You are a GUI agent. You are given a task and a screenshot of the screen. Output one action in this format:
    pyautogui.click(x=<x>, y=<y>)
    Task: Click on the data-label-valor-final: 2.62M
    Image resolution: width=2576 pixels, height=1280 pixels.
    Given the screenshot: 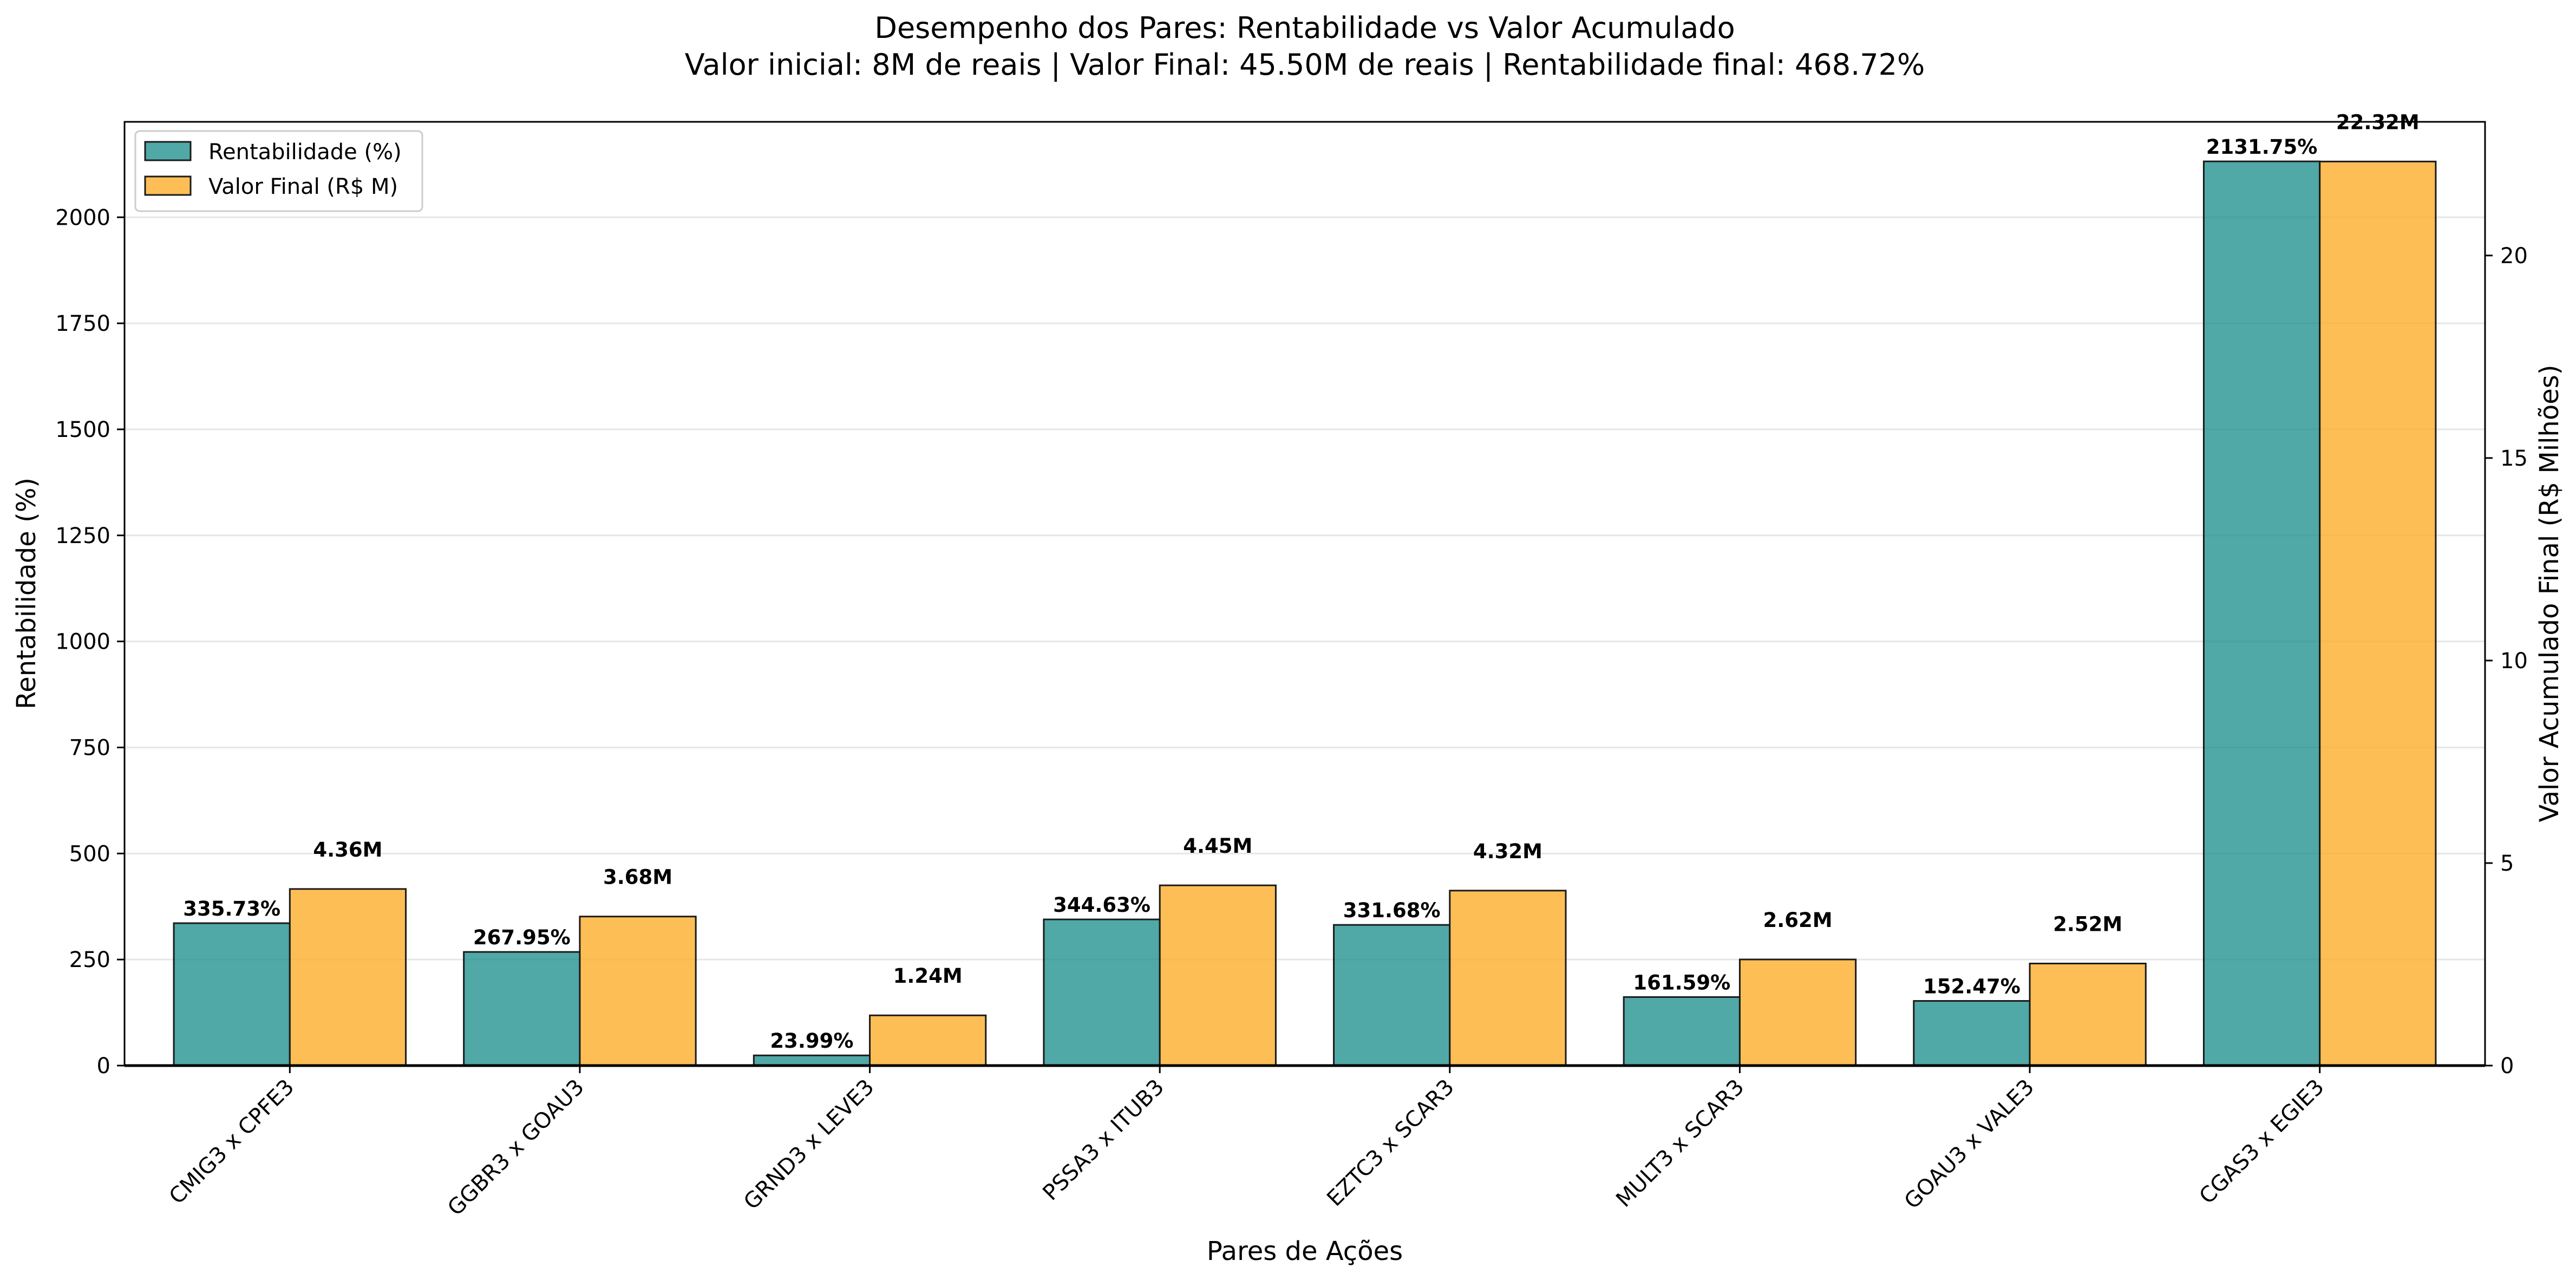 What is the action you would take?
    pyautogui.click(x=1798, y=920)
    